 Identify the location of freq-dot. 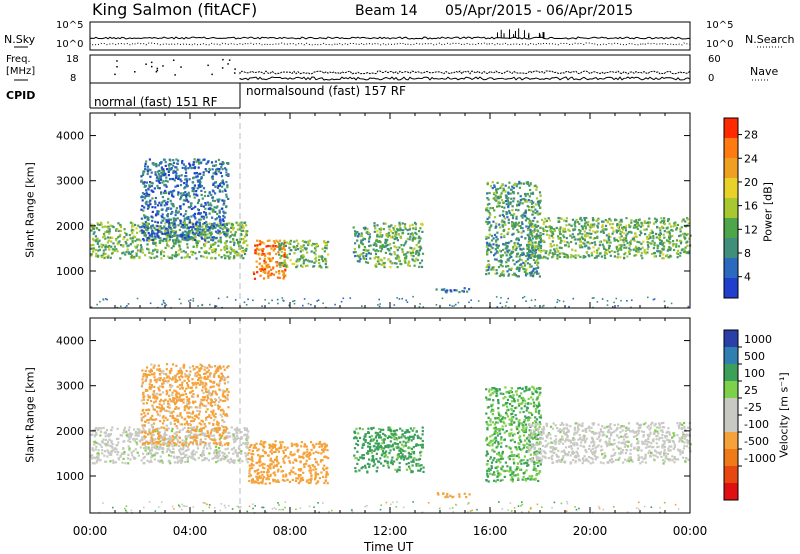
(117, 66).